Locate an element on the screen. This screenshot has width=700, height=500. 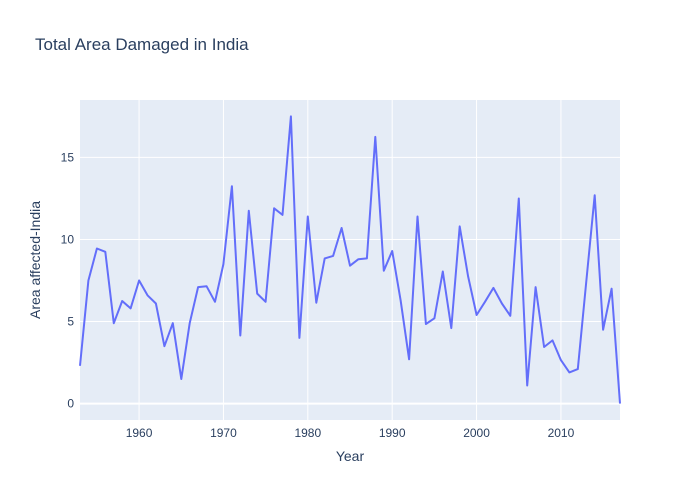
x-tick-labels: 1960 1970 1980 1990 2000 2010 is located at coordinates (350, 433).